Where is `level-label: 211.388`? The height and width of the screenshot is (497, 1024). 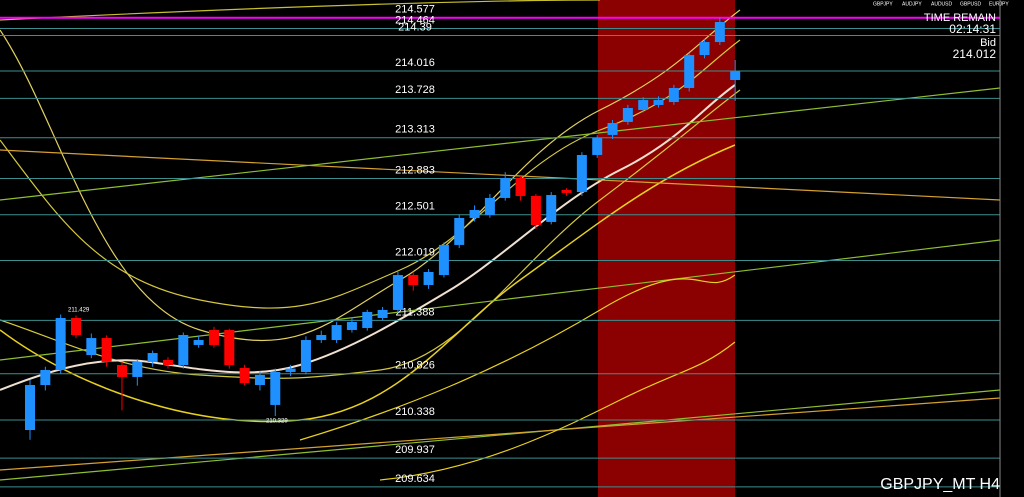 level-label: 211.388 is located at coordinates (415, 312).